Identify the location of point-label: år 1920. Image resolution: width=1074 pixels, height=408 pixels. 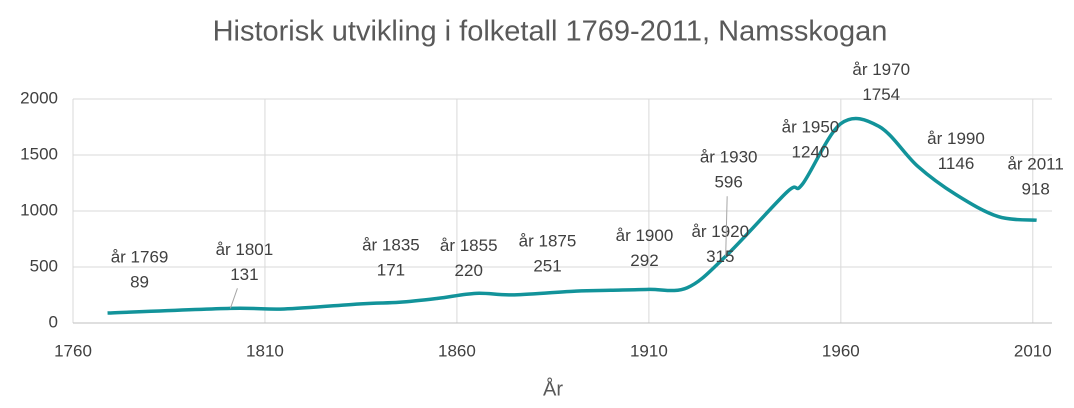
(720, 231).